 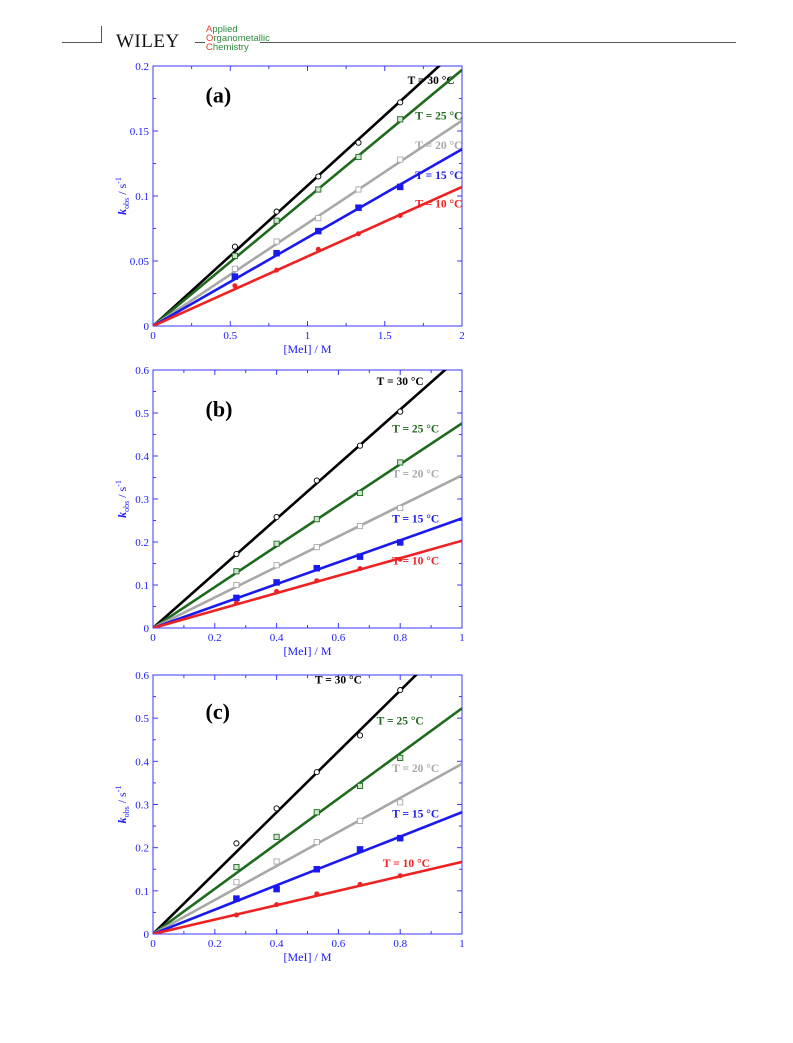 What do you see at coordinates (400, 944) in the screenshot?
I see `x-tick-label: 0.8` at bounding box center [400, 944].